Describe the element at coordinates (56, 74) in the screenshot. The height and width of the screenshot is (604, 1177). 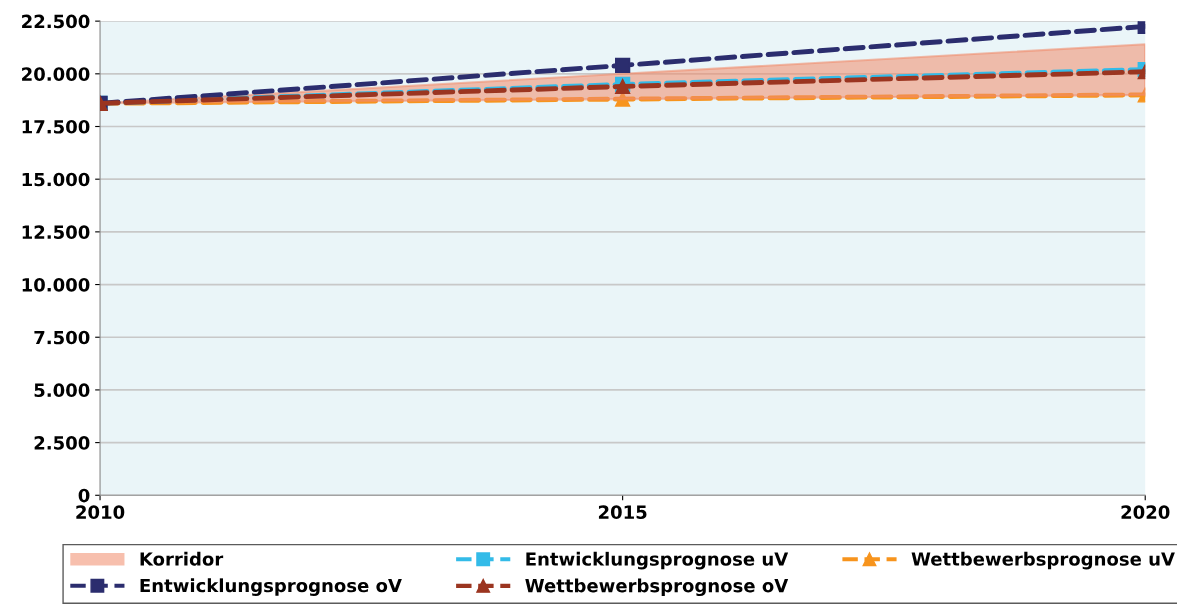
I see `y-tick-label: 20.000` at that location.